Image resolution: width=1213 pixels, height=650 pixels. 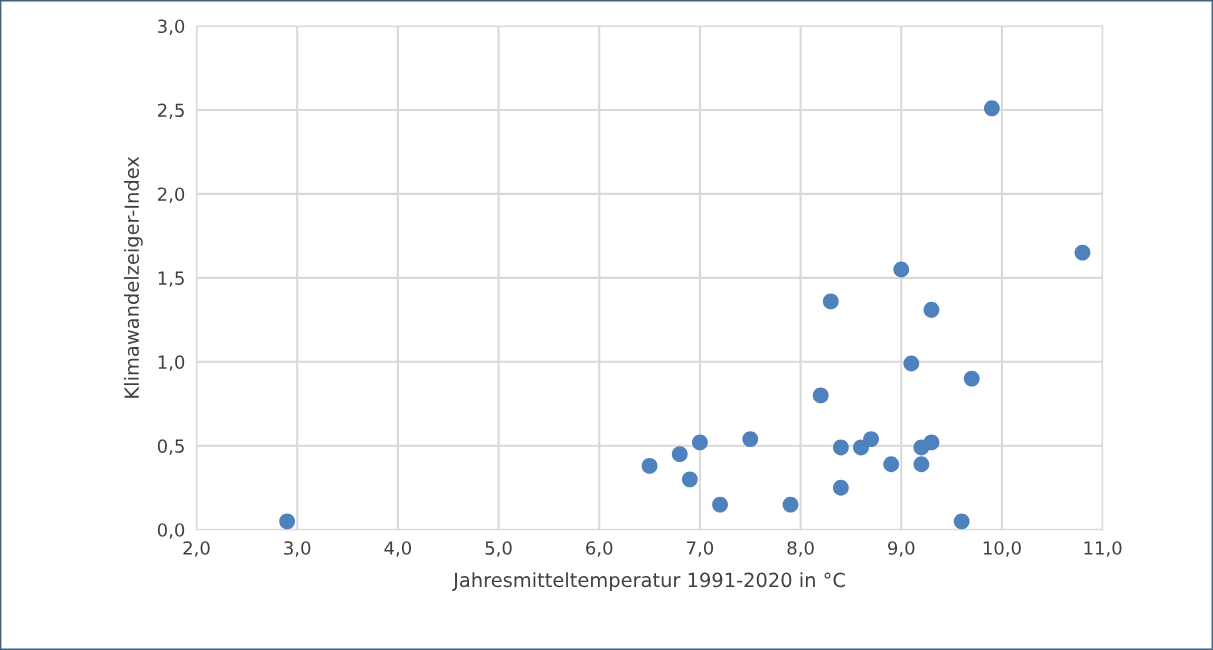 What do you see at coordinates (171, 111) in the screenshot?
I see `y-tick-label: 2,5` at bounding box center [171, 111].